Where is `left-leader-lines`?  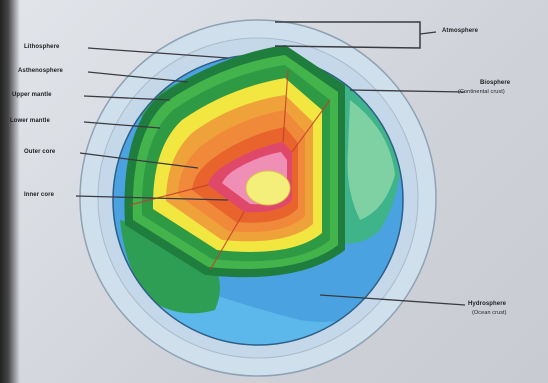
left-leader-lines is located at coordinates (152, 124).